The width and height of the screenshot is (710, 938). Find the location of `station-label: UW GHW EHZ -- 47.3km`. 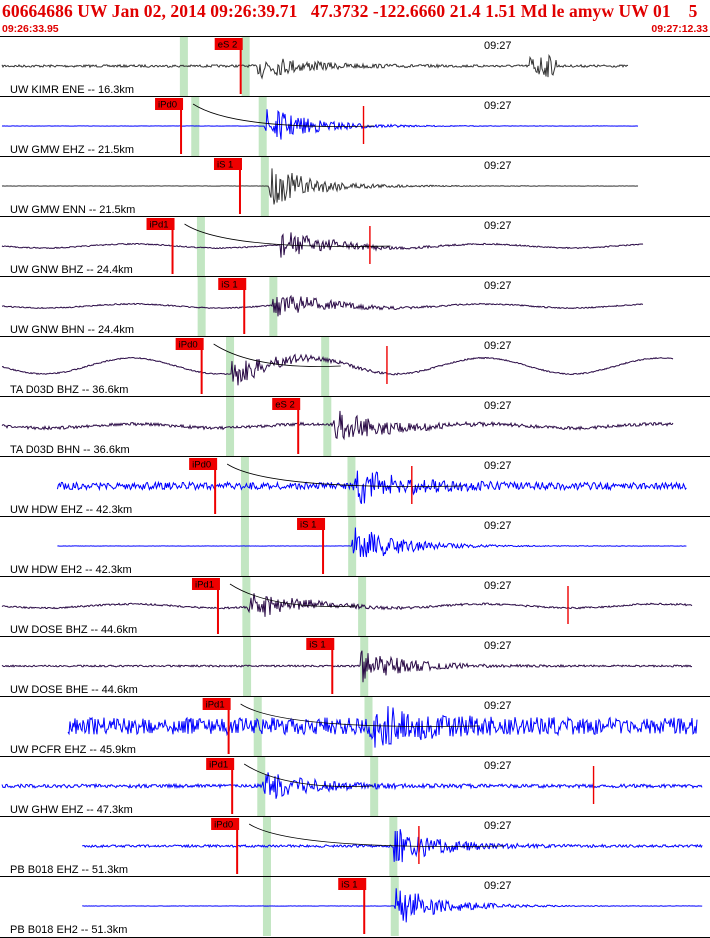

station-label: UW GHW EHZ -- 47.3km is located at coordinates (71, 810).